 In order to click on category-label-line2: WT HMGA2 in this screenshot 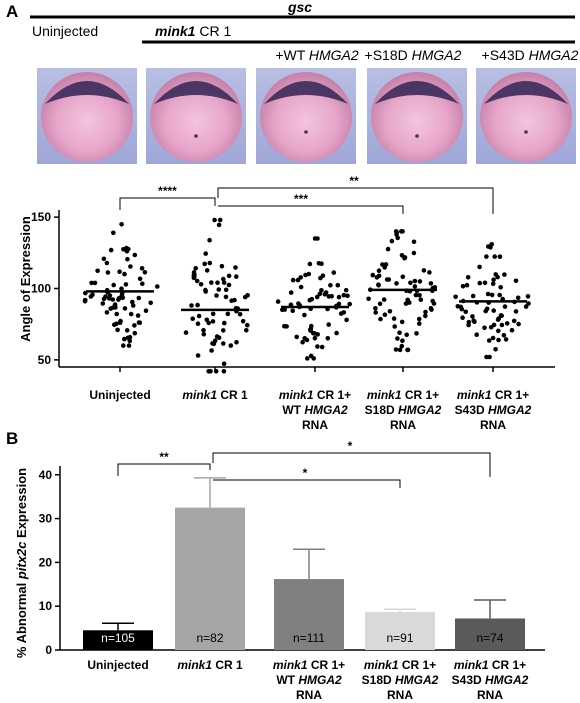, I will do `click(315, 410)`.